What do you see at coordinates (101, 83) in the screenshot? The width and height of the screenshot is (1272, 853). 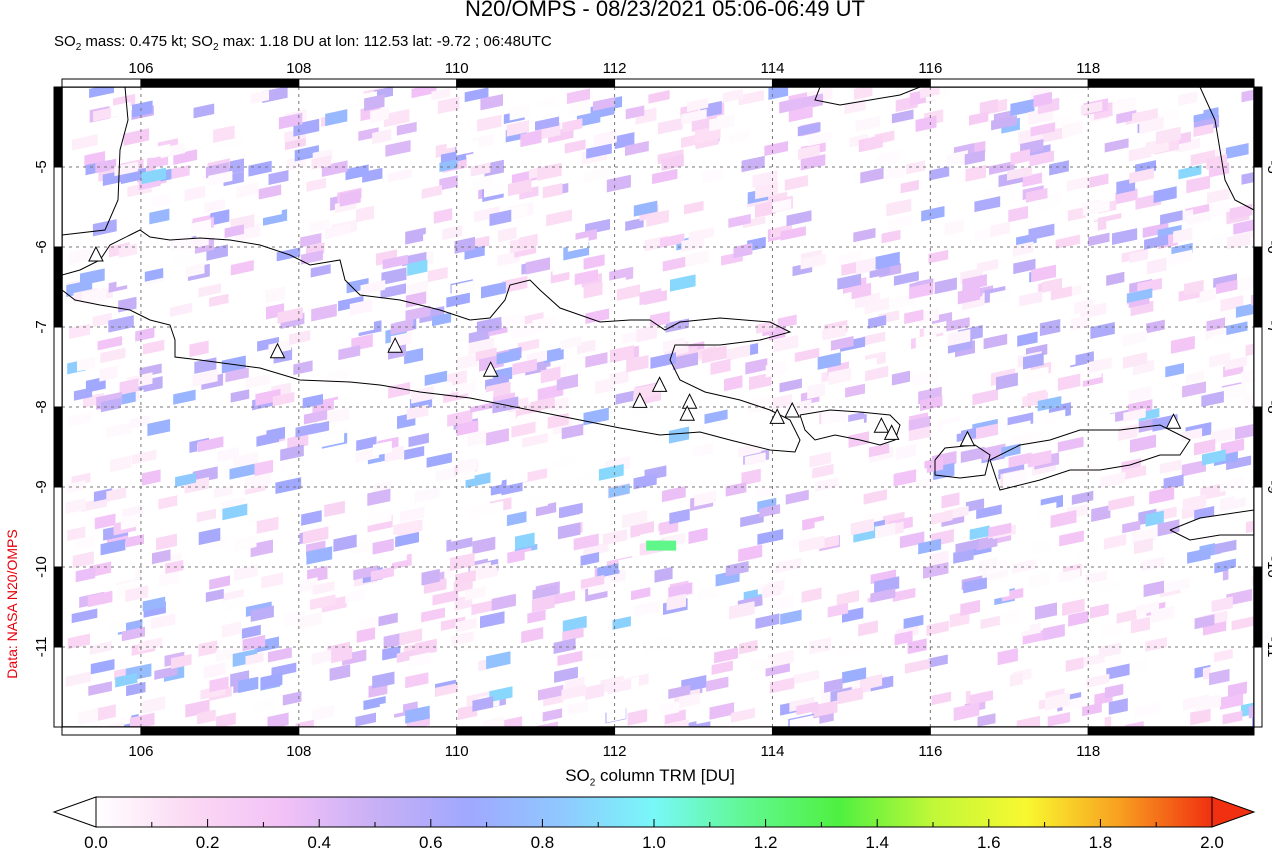 I see `frame-bar-top` at bounding box center [101, 83].